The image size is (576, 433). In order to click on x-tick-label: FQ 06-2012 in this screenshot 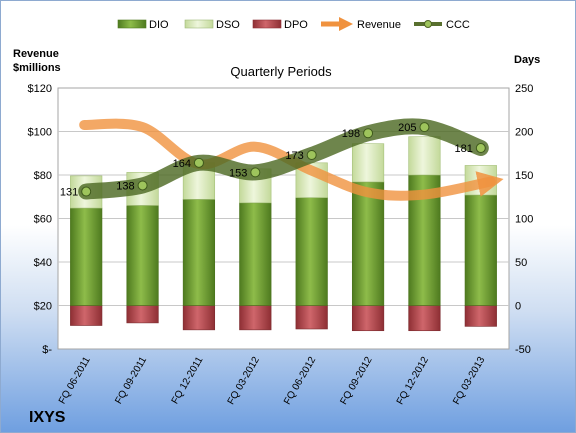, I will do `click(300, 381)`.